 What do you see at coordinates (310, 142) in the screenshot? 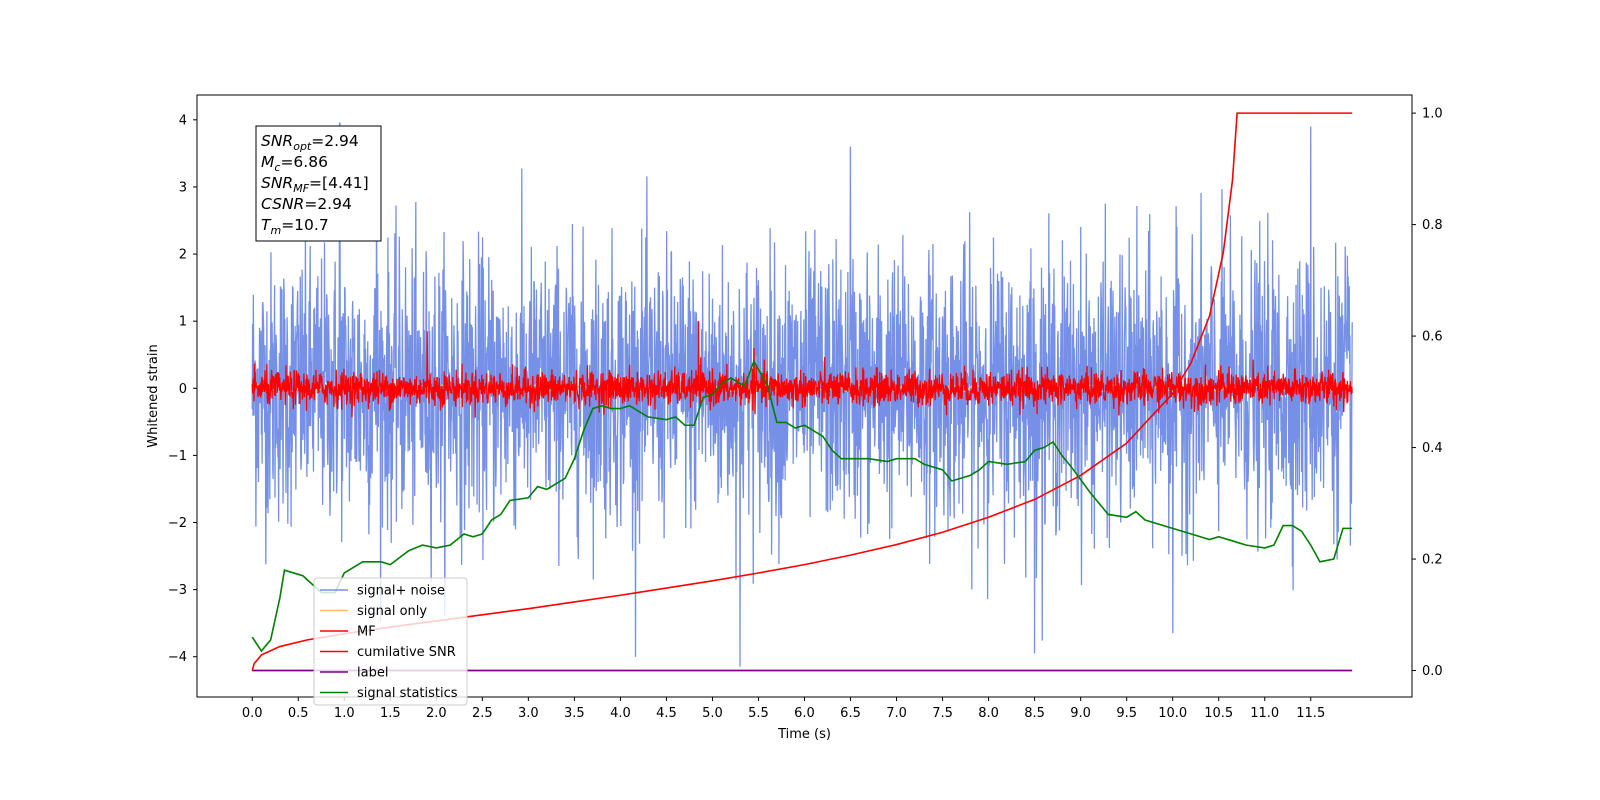
I see `annotation-line: SNRopt=2.94` at bounding box center [310, 142].